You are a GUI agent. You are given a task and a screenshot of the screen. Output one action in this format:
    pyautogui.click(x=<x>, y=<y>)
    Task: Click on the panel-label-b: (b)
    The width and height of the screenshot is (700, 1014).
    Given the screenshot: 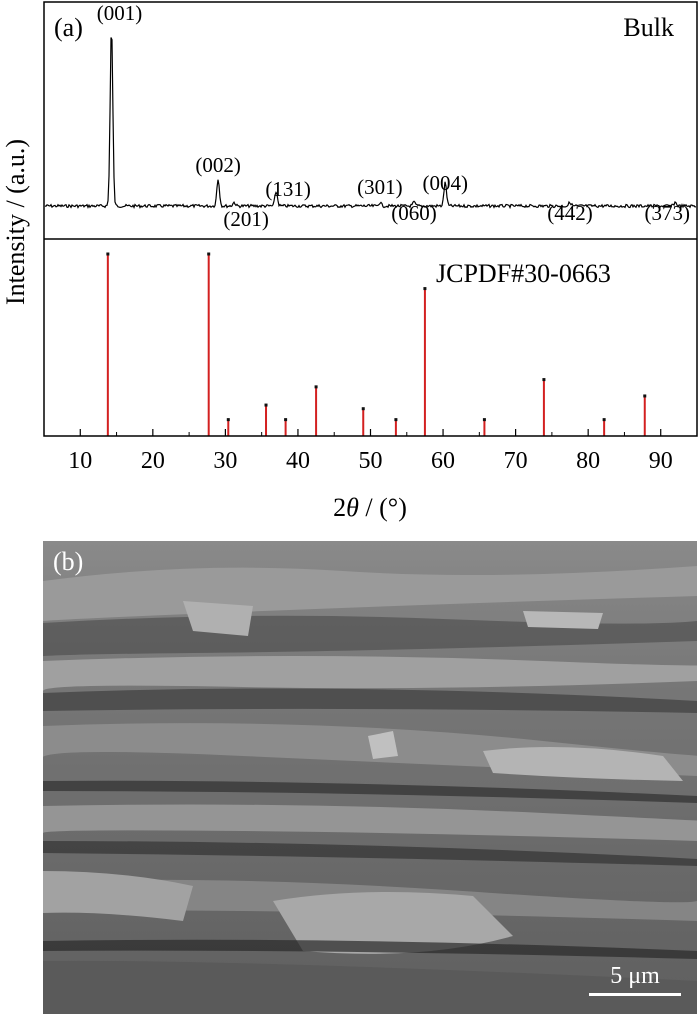 What is the action you would take?
    pyautogui.click(x=68, y=561)
    